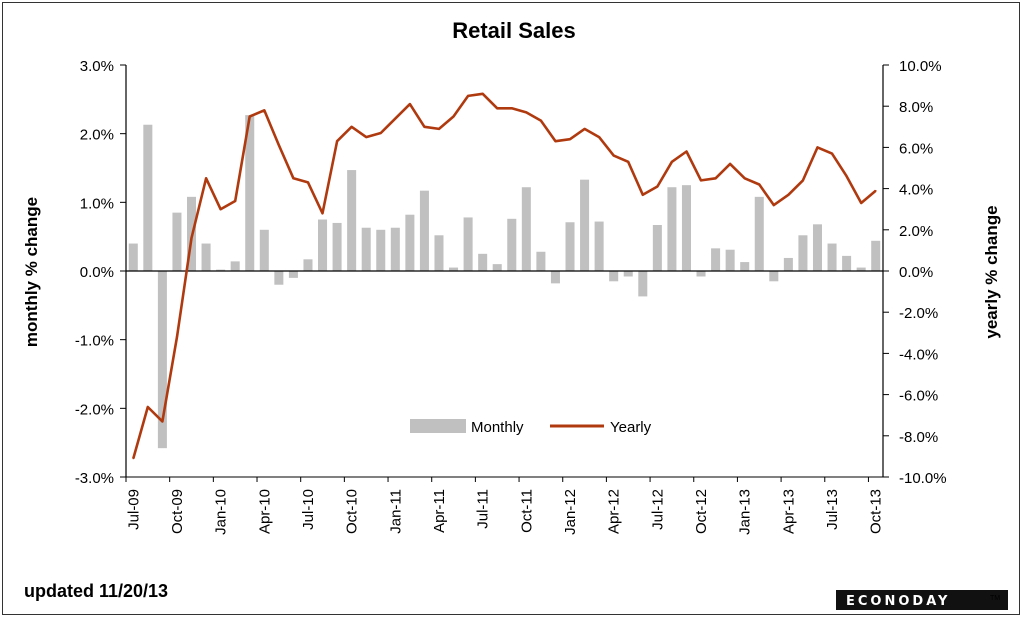 The image size is (1024, 619). Describe the element at coordinates (991, 271) in the screenshot. I see `right-axis-label: yearly % change` at that location.